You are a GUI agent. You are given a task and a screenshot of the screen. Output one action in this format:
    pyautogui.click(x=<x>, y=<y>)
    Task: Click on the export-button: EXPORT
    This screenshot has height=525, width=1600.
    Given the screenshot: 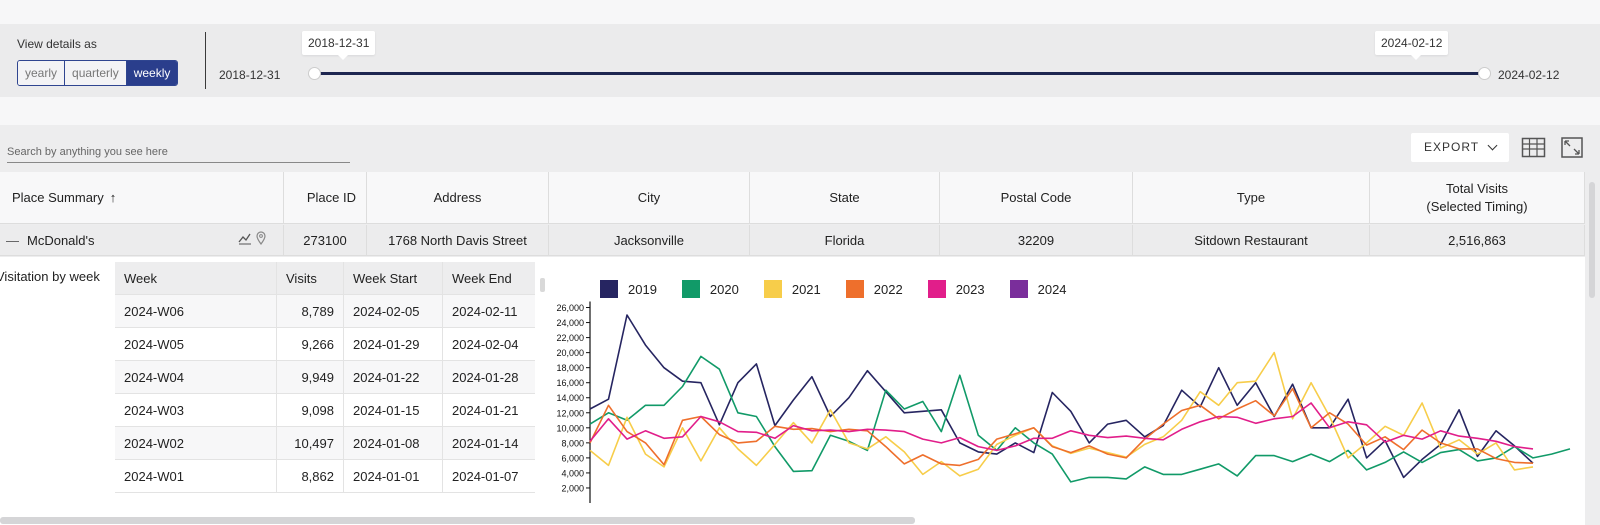 What is the action you would take?
    pyautogui.click(x=1460, y=147)
    